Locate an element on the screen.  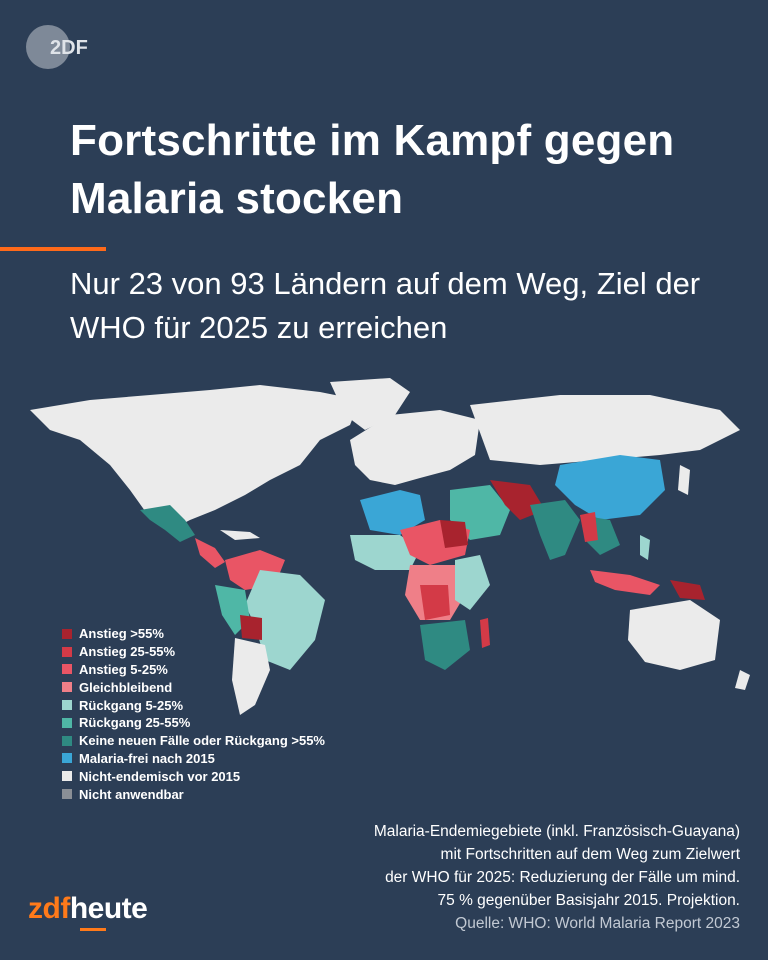
new-zealand is located at coordinates (742, 680).